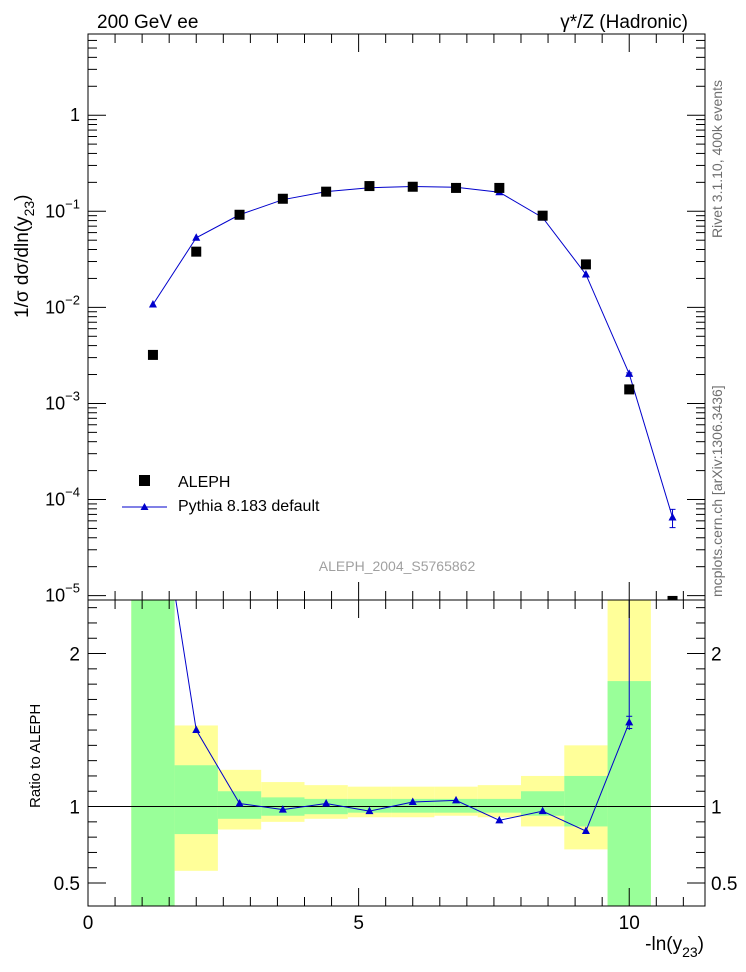 This screenshot has width=746, height=972. What do you see at coordinates (144, 480) in the screenshot?
I see `legend-marker-aleph` at bounding box center [144, 480].